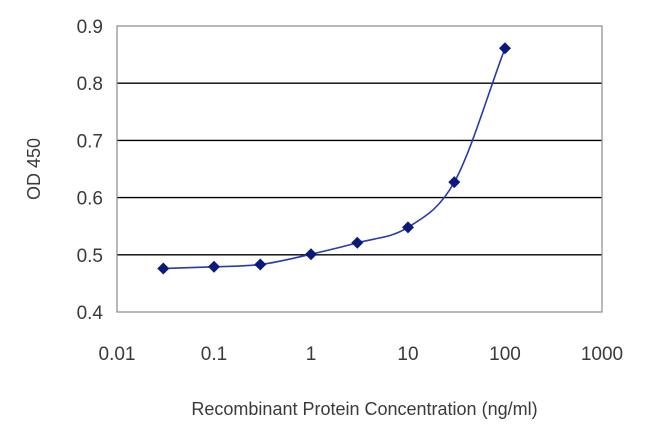 This screenshot has height=434, width=650. What do you see at coordinates (407, 354) in the screenshot?
I see `x-tick-label: 10` at bounding box center [407, 354].